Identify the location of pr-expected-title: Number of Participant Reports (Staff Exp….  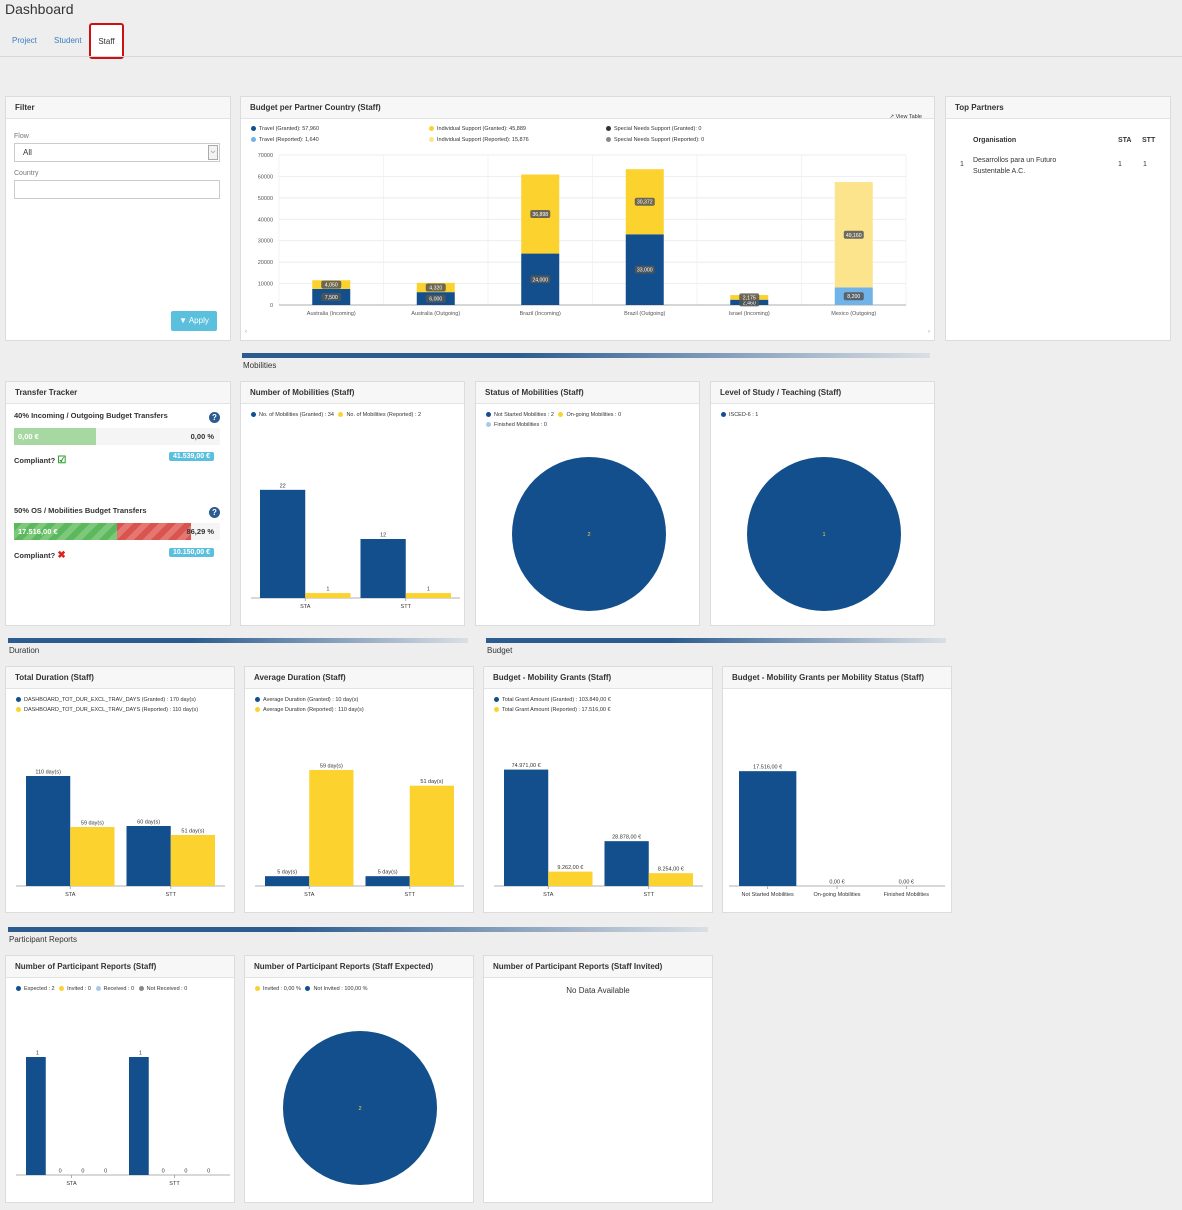
(359, 967).